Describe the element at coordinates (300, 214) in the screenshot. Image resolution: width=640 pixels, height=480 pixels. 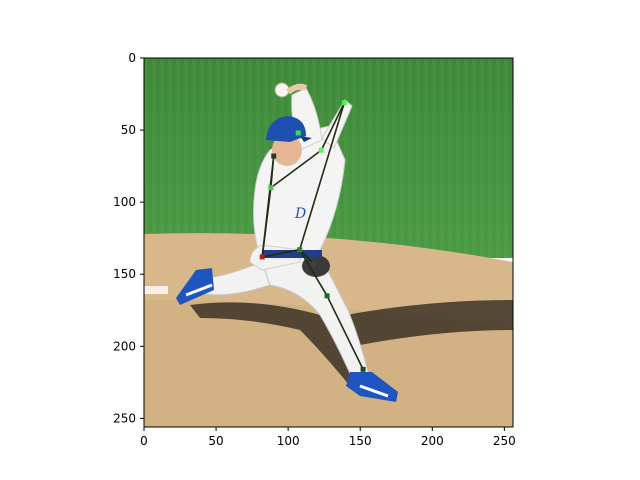
I see `svg-text: D` at that location.